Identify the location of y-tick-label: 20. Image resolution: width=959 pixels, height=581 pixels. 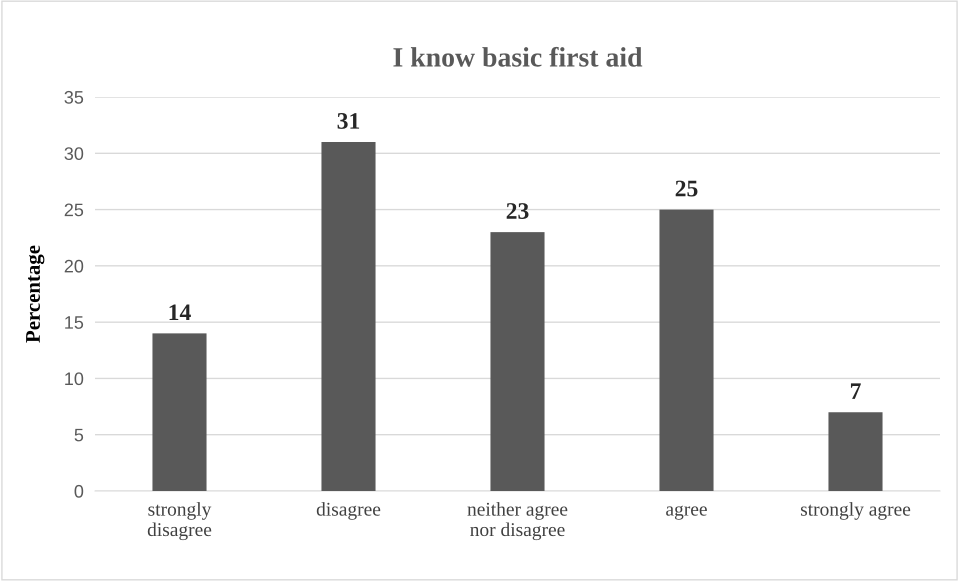
(74, 266).